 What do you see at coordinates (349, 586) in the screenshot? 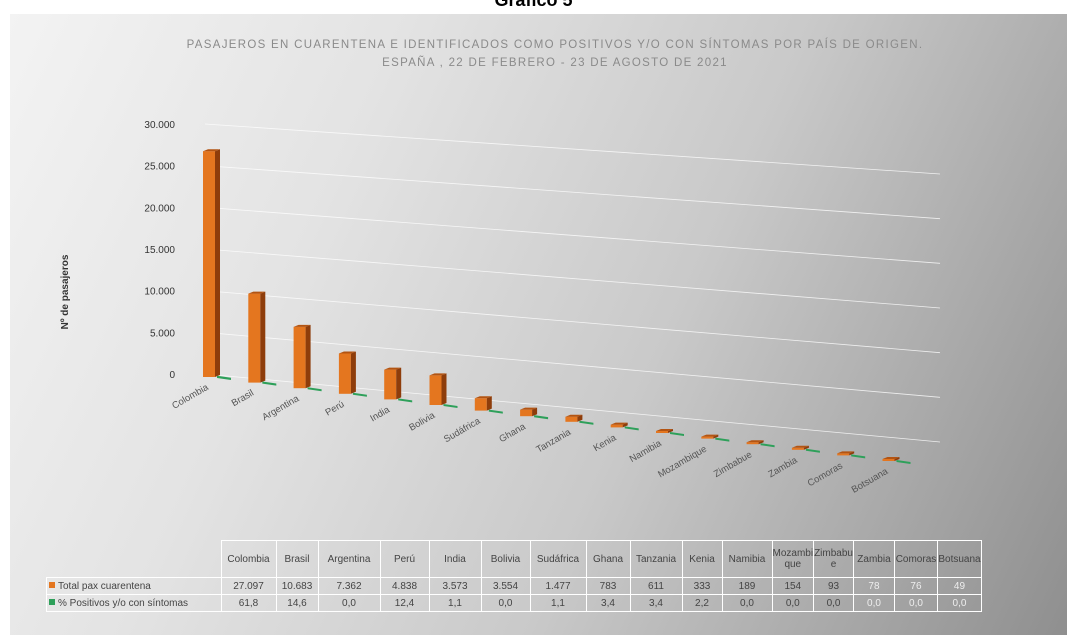
I see `table-cell: 7.362` at bounding box center [349, 586].